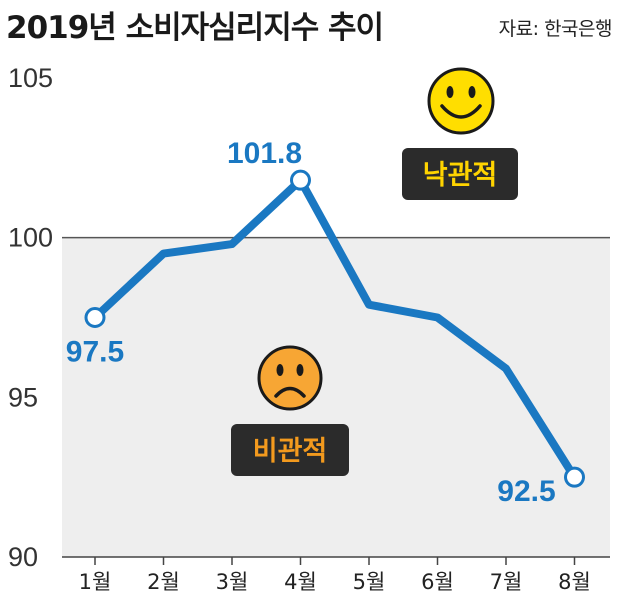 This screenshot has height=598, width=620. What do you see at coordinates (232, 582) in the screenshot?
I see `x-tick-label: 3월` at bounding box center [232, 582].